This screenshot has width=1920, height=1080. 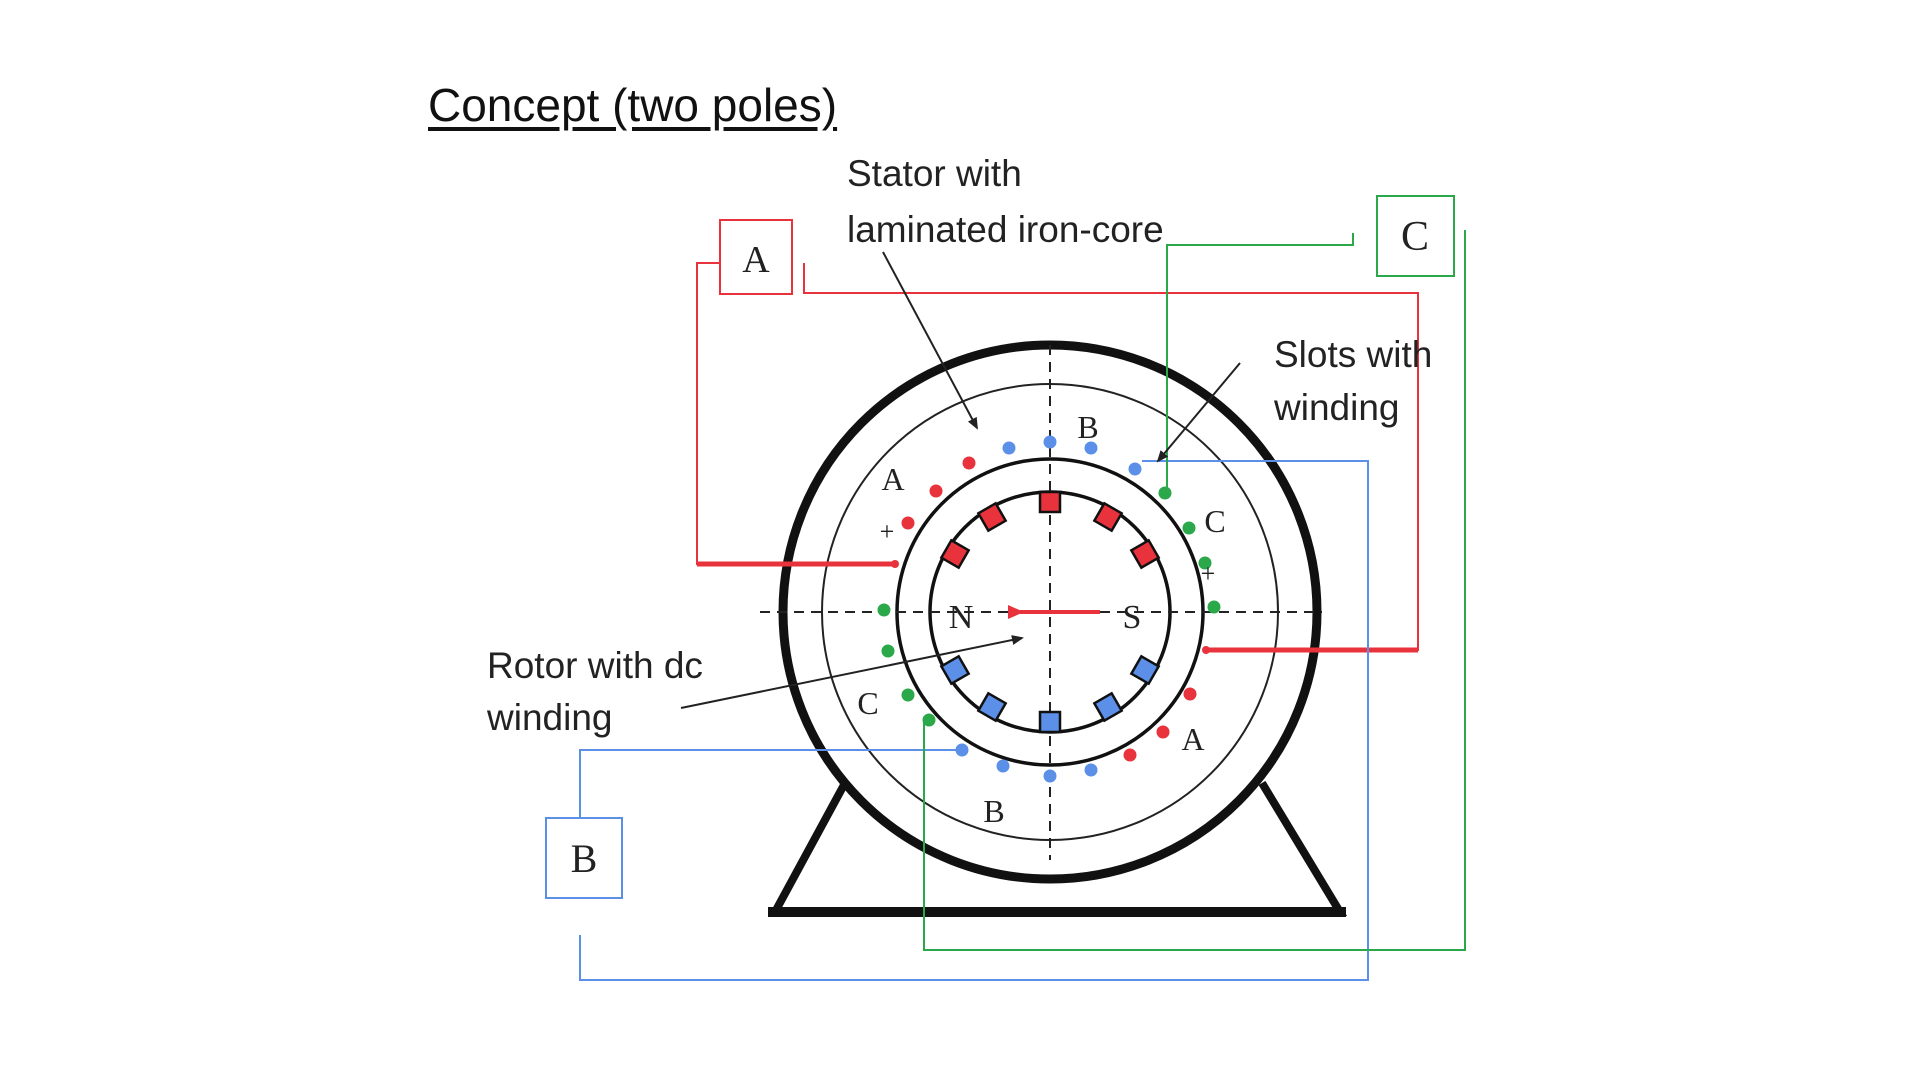 I want to click on stator-label-line1: Stator with, so click(x=934, y=173).